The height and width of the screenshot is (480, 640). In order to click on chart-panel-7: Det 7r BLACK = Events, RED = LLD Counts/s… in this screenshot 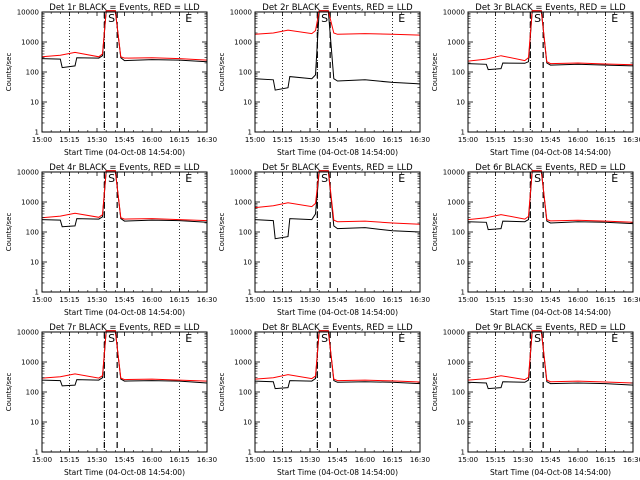, I will do `click(111, 400)`.